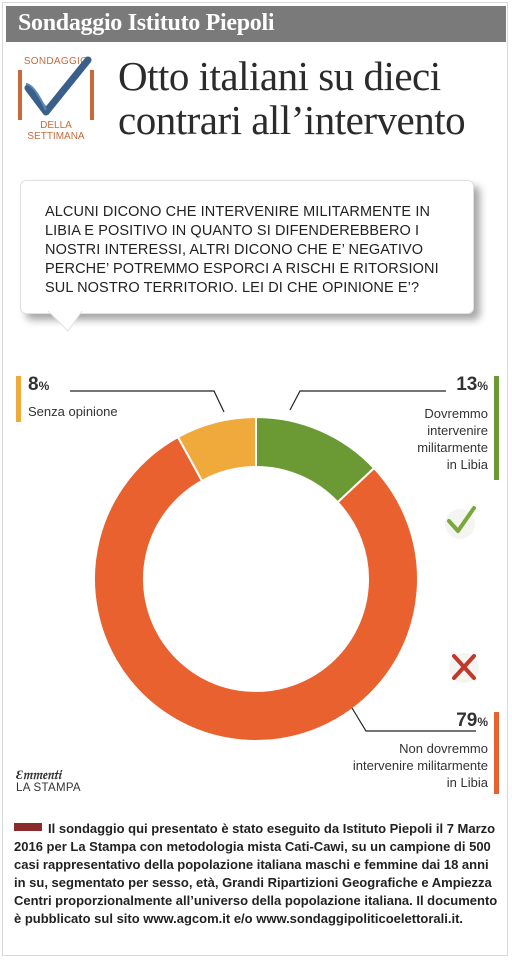 The height and width of the screenshot is (960, 512). What do you see at coordinates (18, 399) in the screenshot?
I see `bar-senza-opinione` at bounding box center [18, 399].